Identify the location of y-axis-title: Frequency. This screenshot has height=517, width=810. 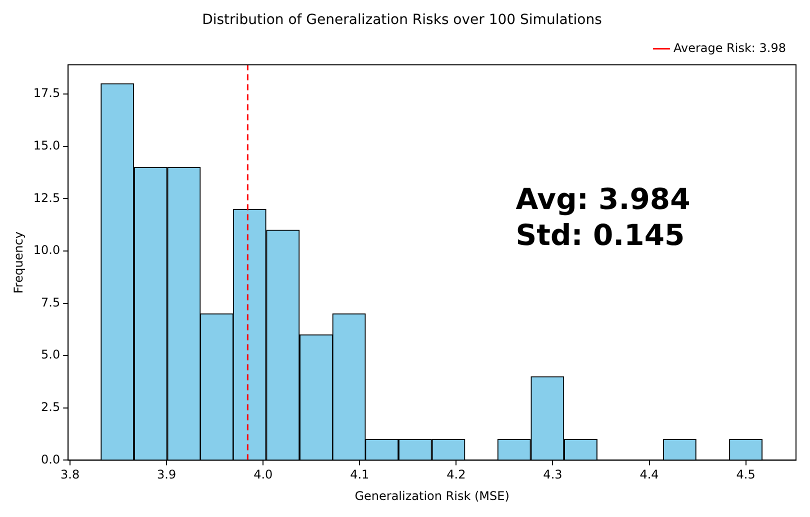
(18, 263).